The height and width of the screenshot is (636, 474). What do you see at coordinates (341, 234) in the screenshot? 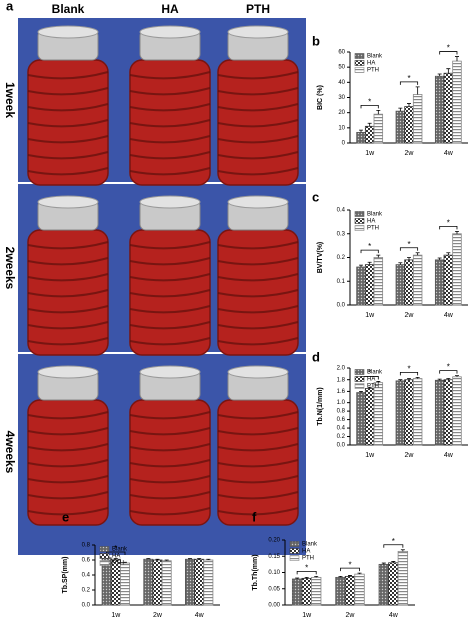
I see `y-tick-label: 0.3` at bounding box center [341, 234].